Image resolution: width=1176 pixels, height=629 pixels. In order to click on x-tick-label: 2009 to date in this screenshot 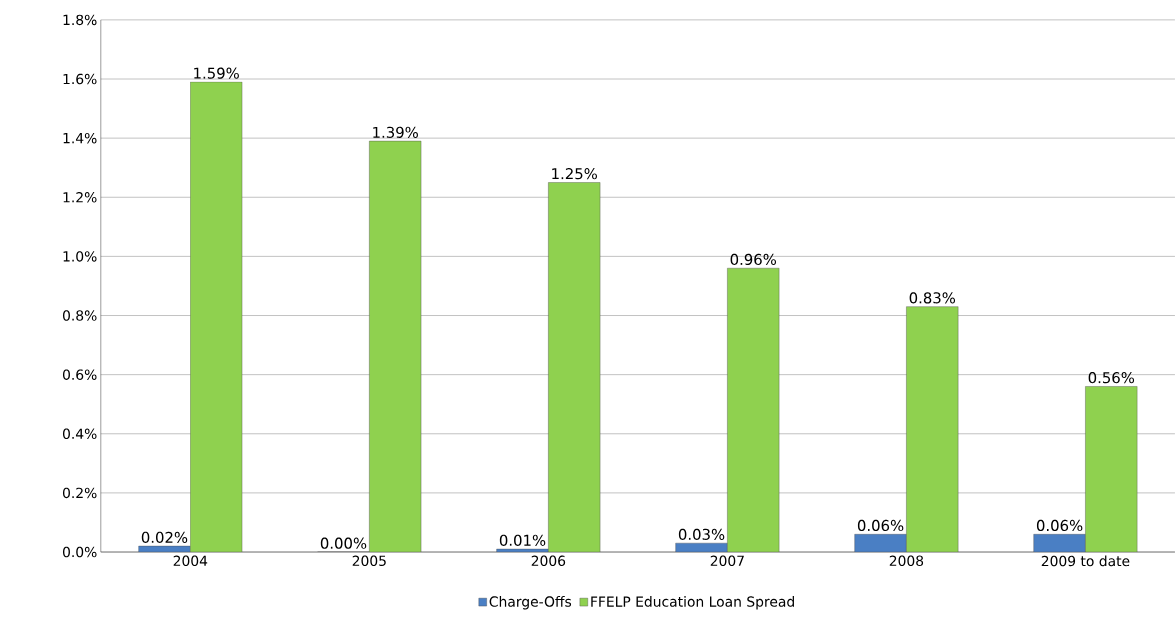, I will do `click(1085, 561)`.